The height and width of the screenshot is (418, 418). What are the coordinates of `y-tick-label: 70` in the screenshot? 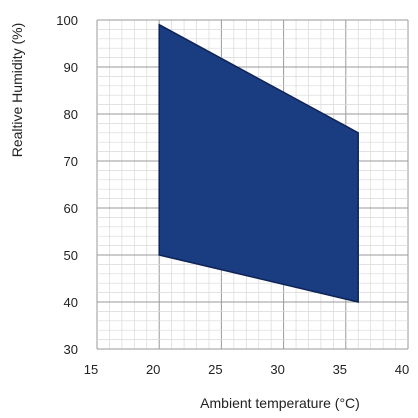 It's located at (71, 161).